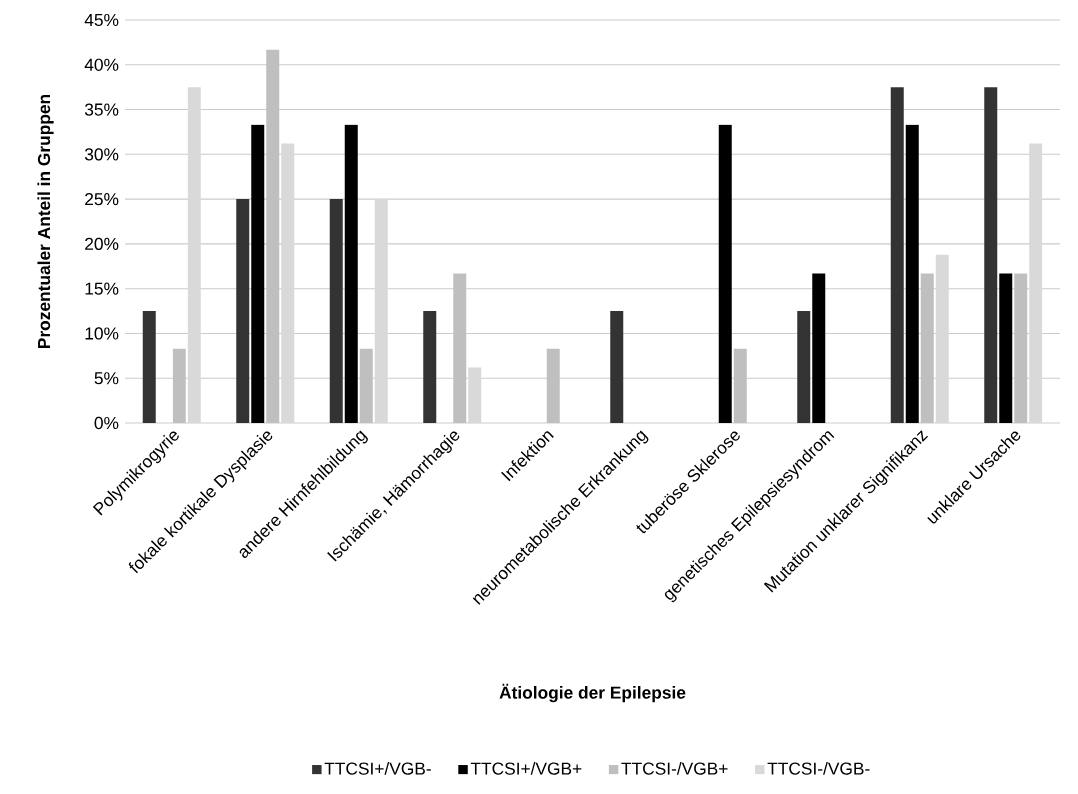  I want to click on legend-label: TTCSI+/VGB+, so click(526, 768).